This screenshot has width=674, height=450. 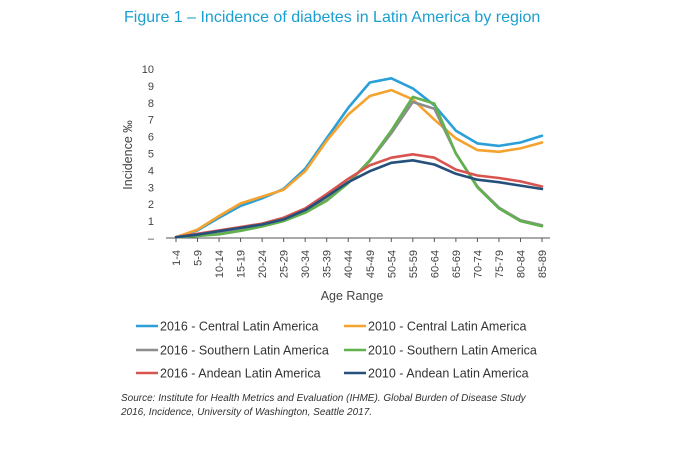 I want to click on legend-label: 2010 - Southern Latin America, so click(x=452, y=351).